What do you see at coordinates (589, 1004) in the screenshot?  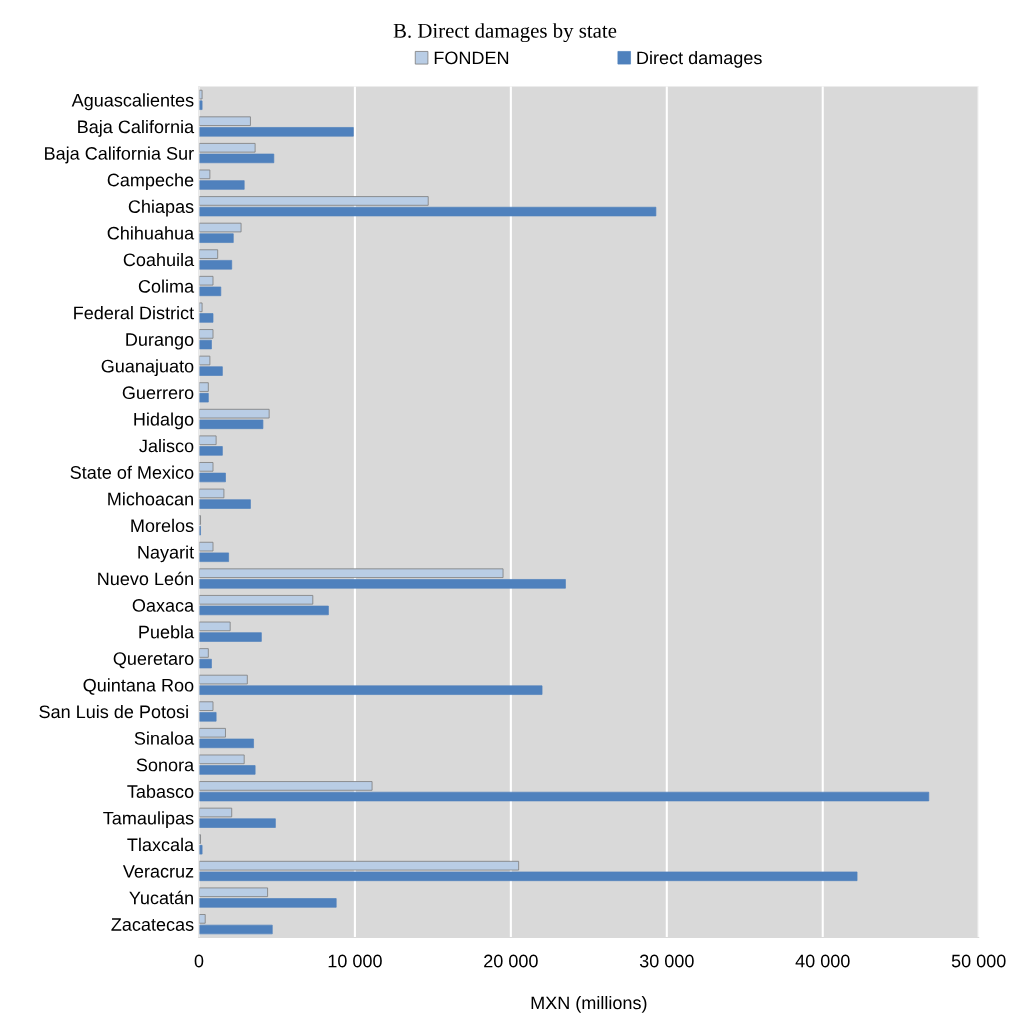 I see `x-axis-title: MXN (millions)` at bounding box center [589, 1004].